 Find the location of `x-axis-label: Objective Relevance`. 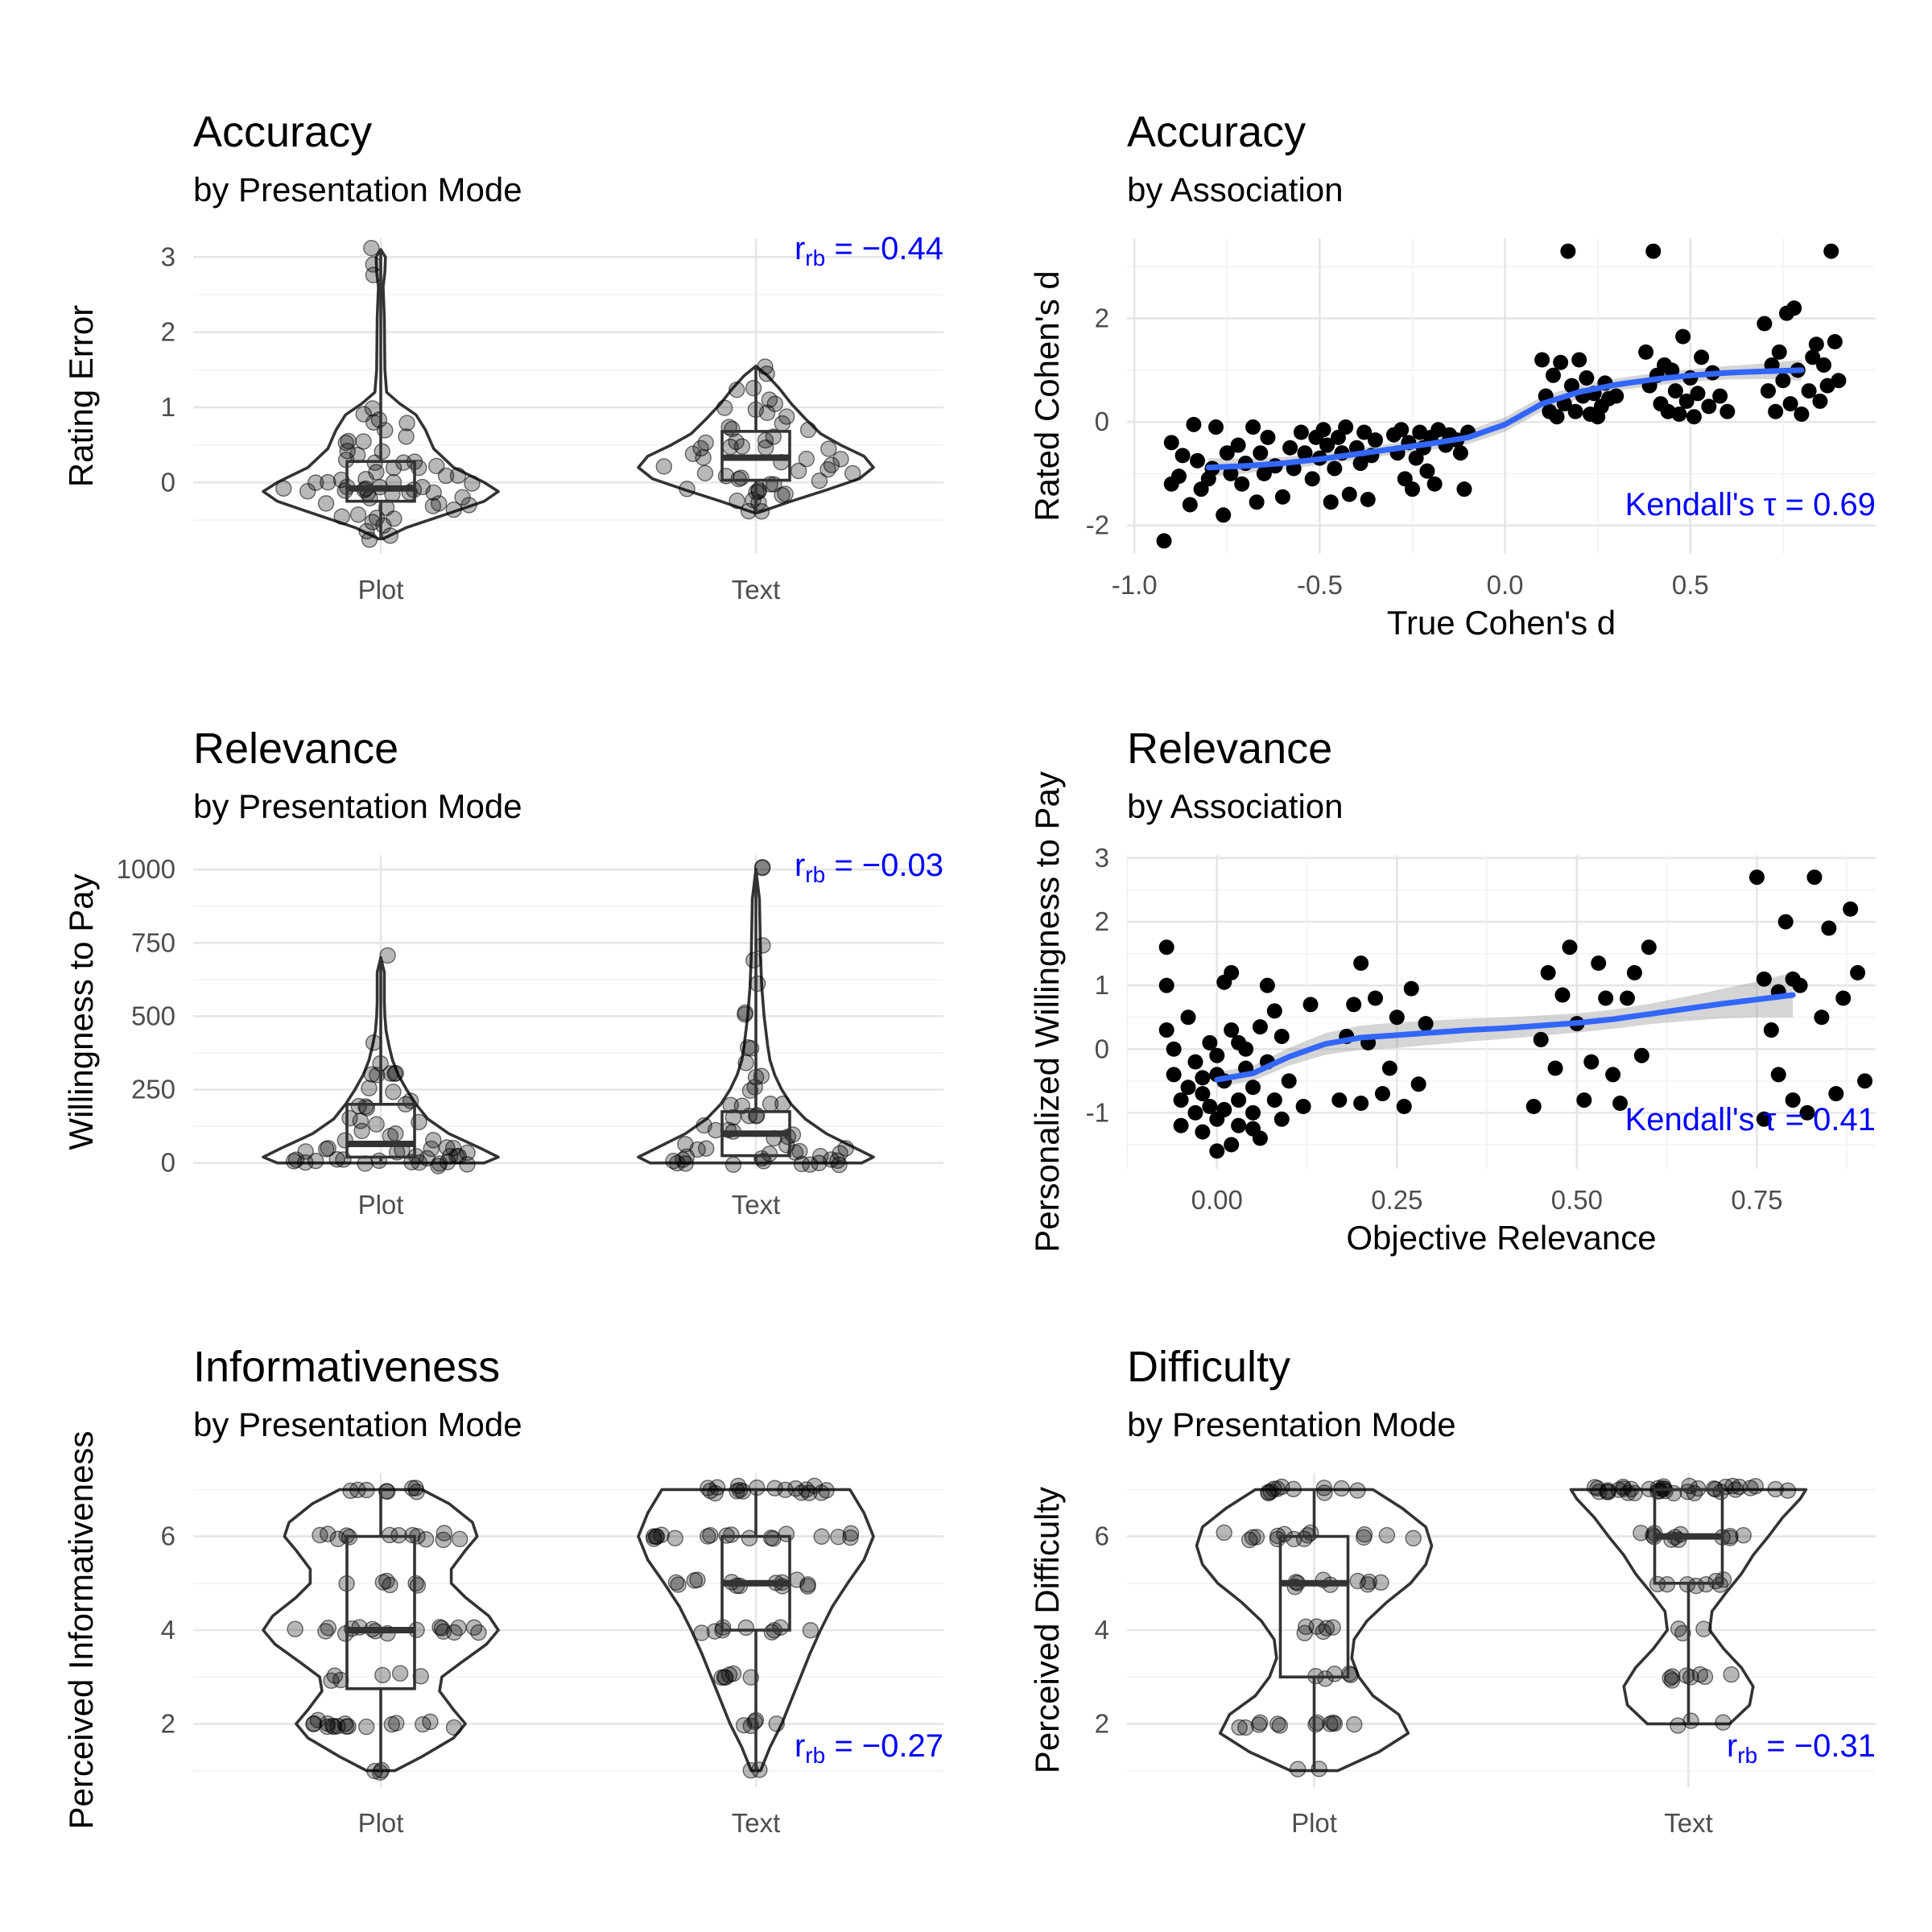

x-axis-label: Objective Relevance is located at coordinates (1501, 1238).